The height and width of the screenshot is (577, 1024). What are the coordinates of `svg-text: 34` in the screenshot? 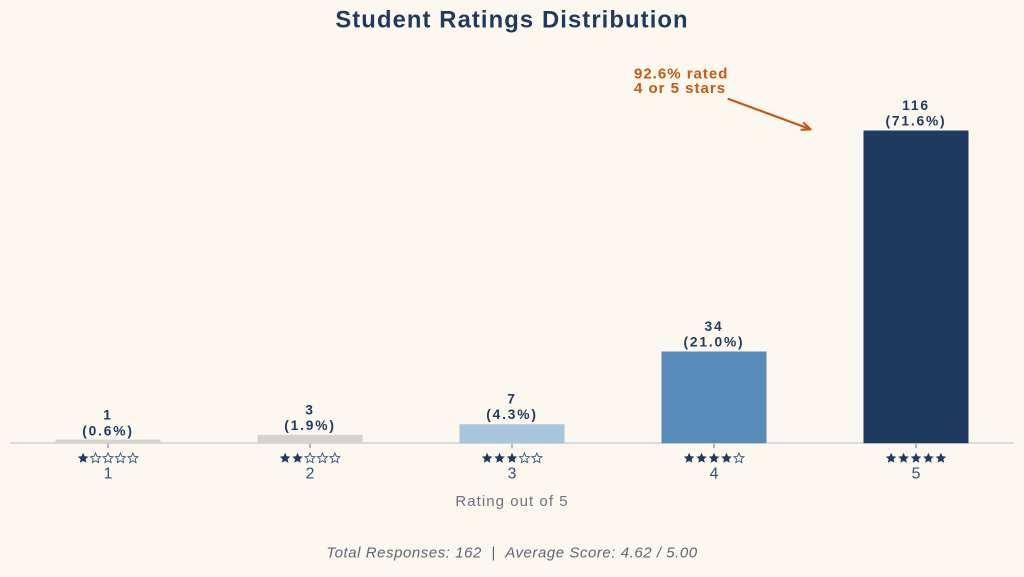 It's located at (714, 326).